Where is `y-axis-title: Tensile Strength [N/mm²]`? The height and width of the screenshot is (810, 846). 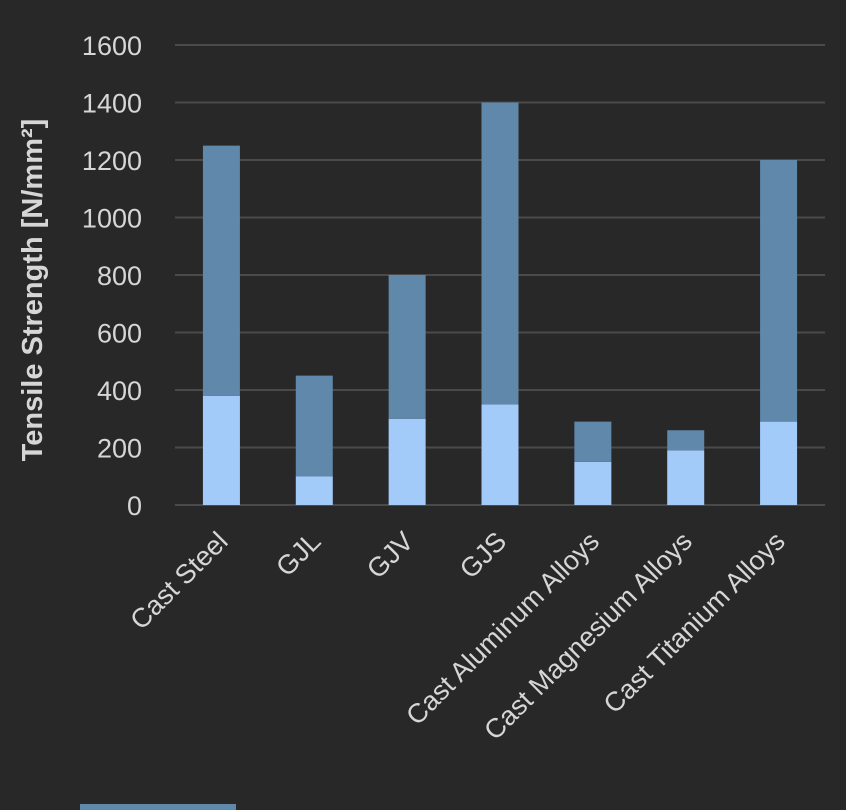 y-axis-title: Tensile Strength [N/mm²] is located at coordinates (33, 290).